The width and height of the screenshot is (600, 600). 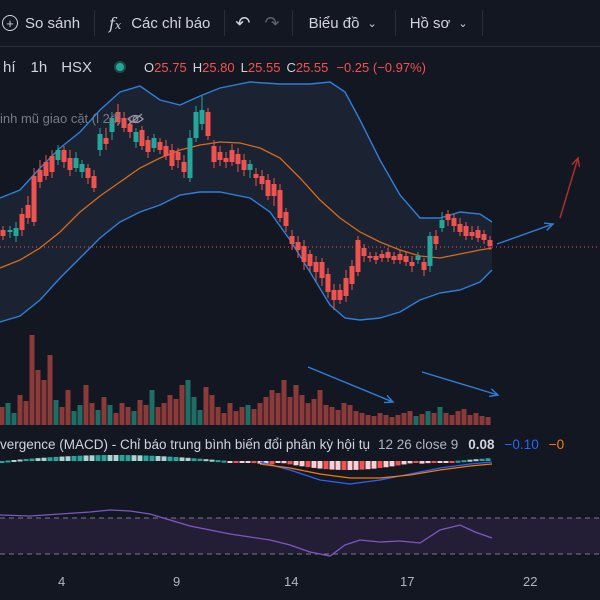 What do you see at coordinates (242, 23) in the screenshot?
I see `undo-button: ↶` at bounding box center [242, 23].